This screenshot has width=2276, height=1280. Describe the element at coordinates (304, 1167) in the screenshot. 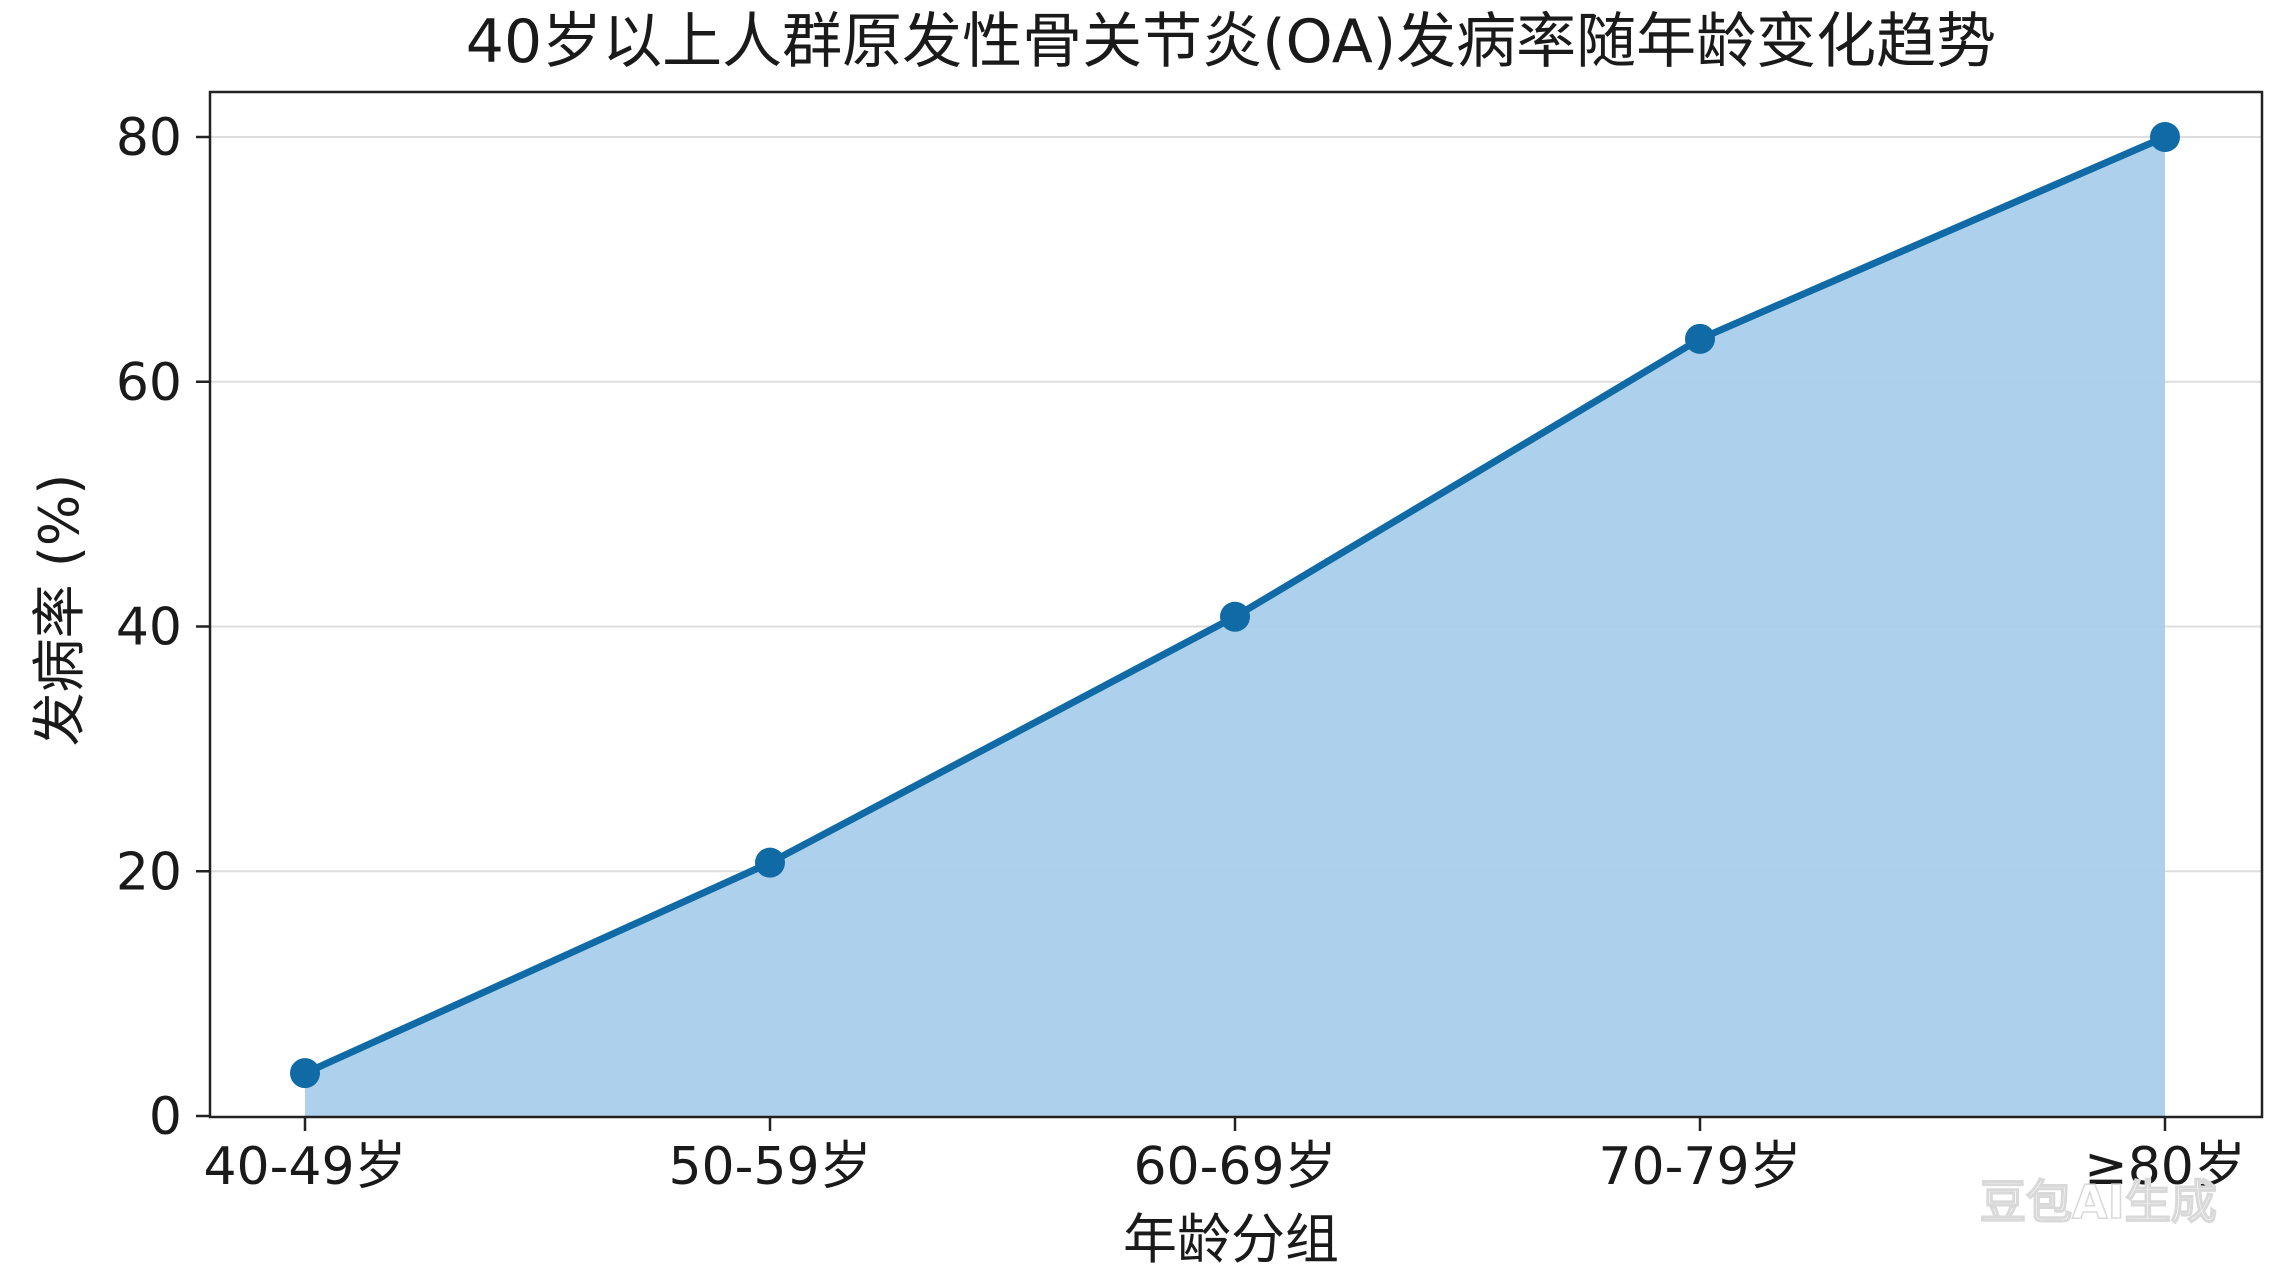

I see `x-tick-label-1: 40-49岁` at that location.